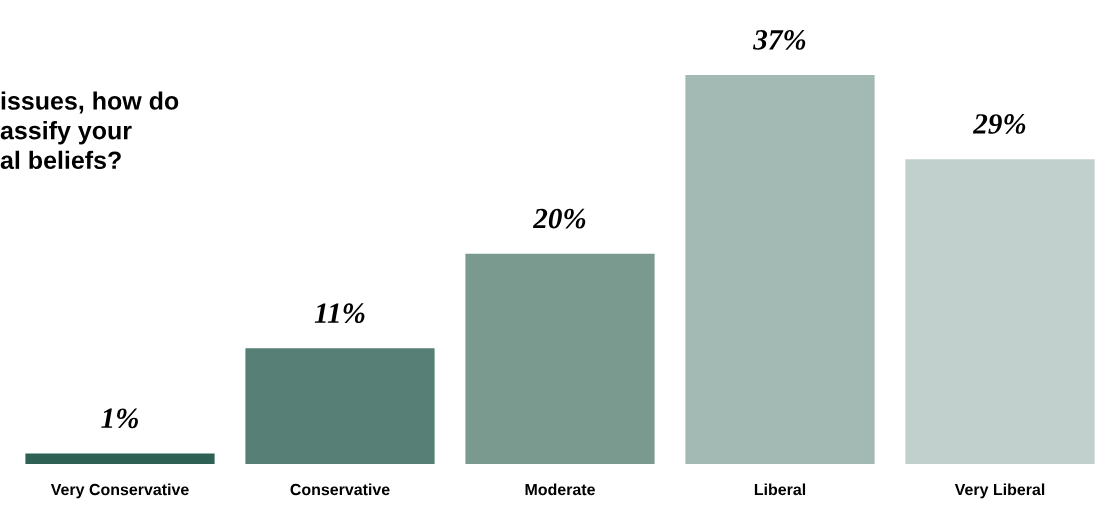 The image size is (1106, 508). Describe the element at coordinates (119, 491) in the screenshot. I see `x-tick-label: Very Conservative` at that location.